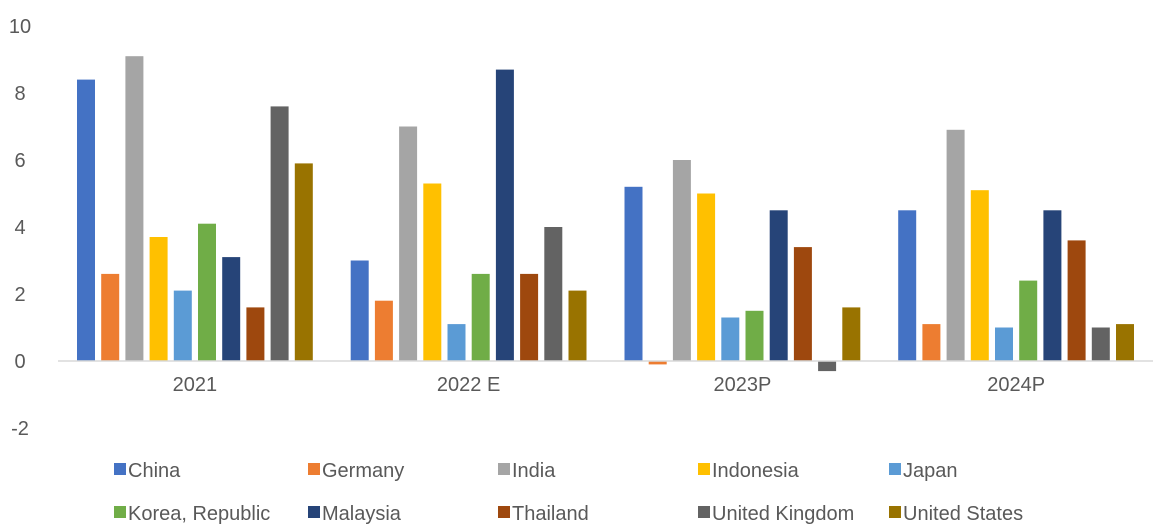 Image resolution: width=1153 pixels, height=532 pixels. I want to click on bar-united-states-2023p, so click(851, 334).